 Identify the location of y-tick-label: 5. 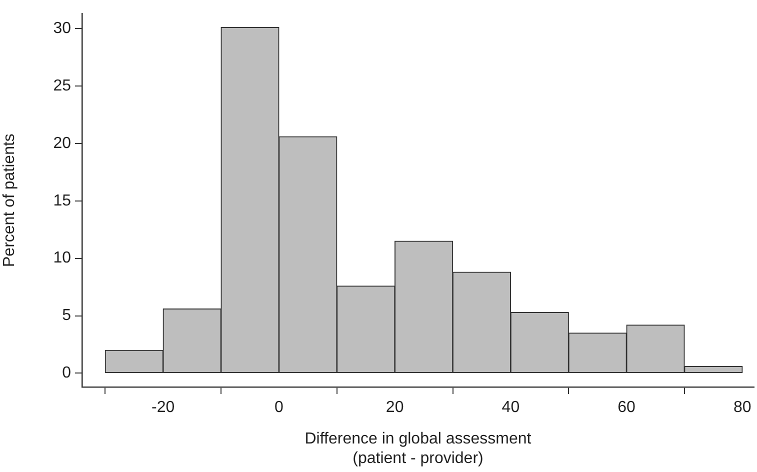
(67, 315).